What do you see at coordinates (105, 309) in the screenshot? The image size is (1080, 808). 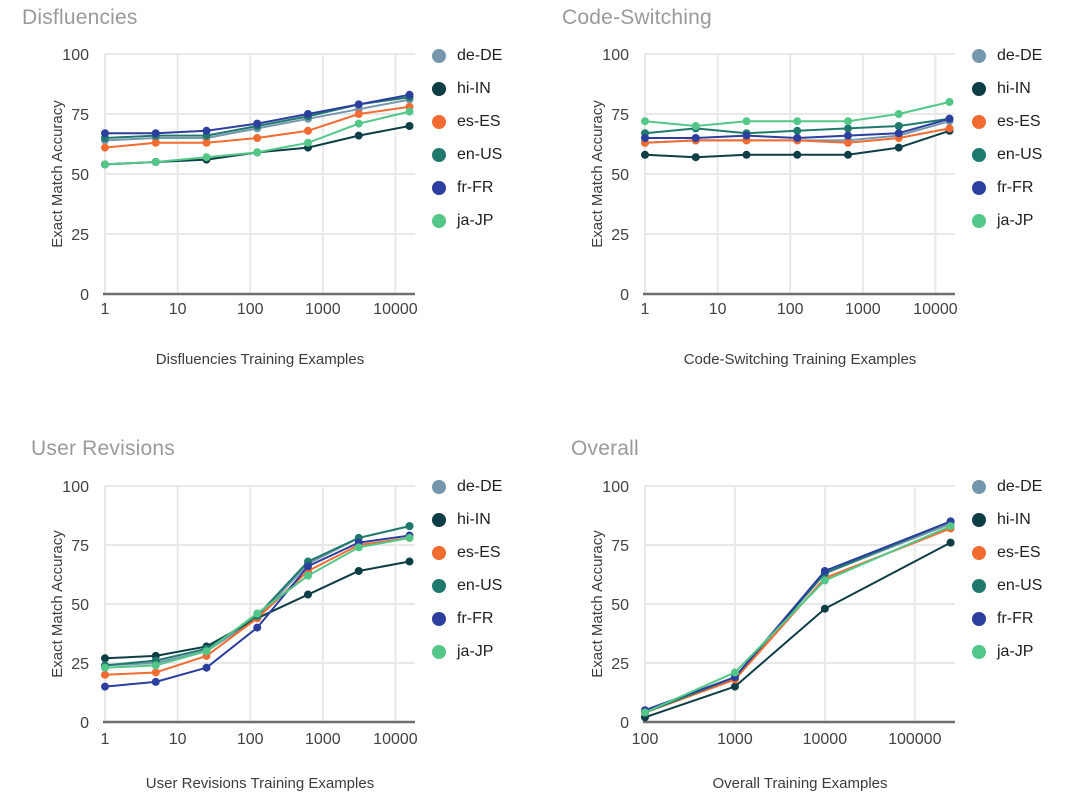 I see `x-tick-label: 1` at bounding box center [105, 309].